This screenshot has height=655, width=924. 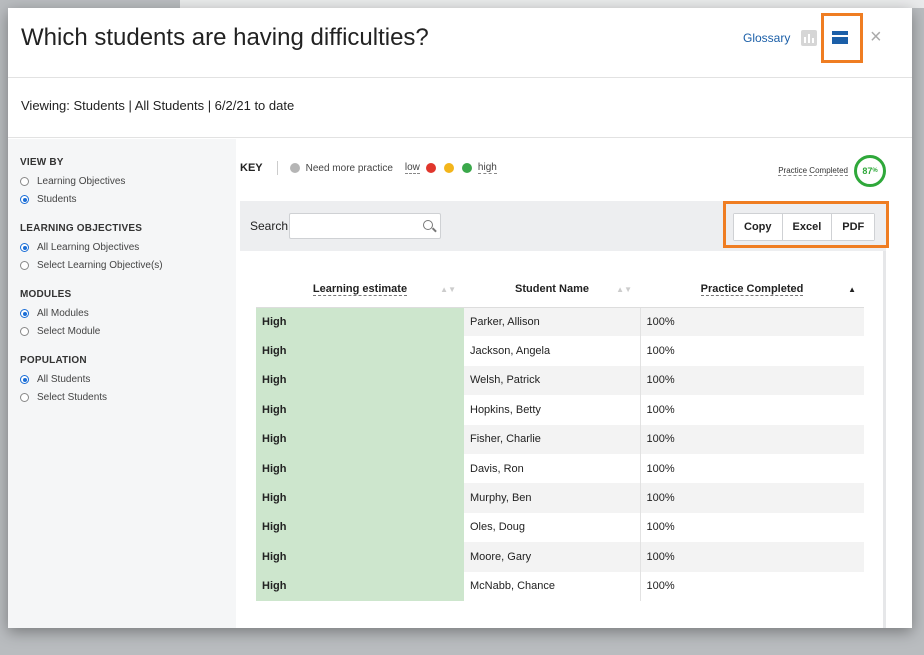 I want to click on table-row: High McNabb, Chance 100%, so click(x=560, y=586).